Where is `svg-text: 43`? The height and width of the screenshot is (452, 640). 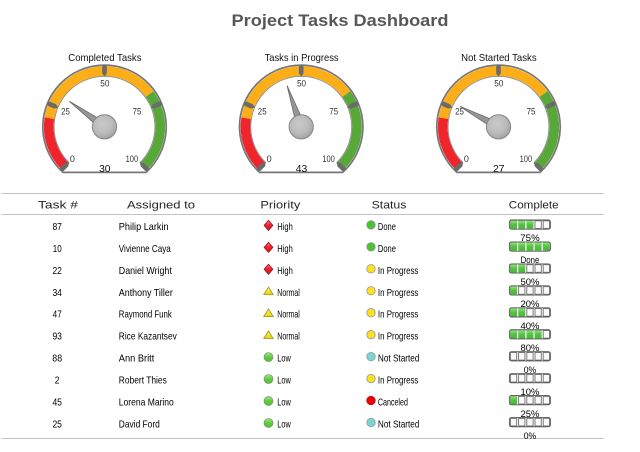 svg-text: 43 is located at coordinates (302, 169).